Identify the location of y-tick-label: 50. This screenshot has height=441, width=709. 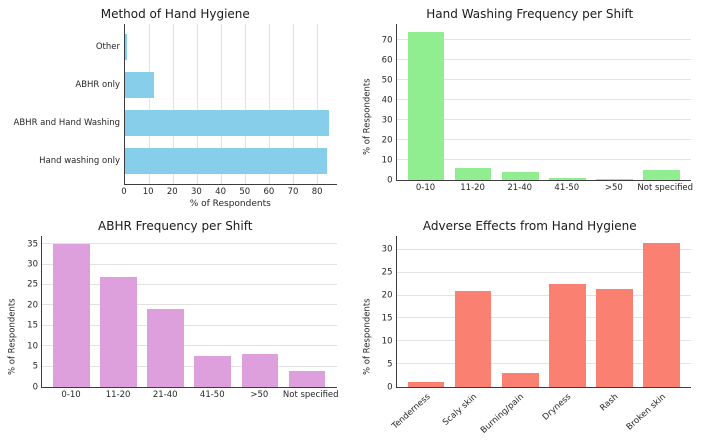
(387, 79).